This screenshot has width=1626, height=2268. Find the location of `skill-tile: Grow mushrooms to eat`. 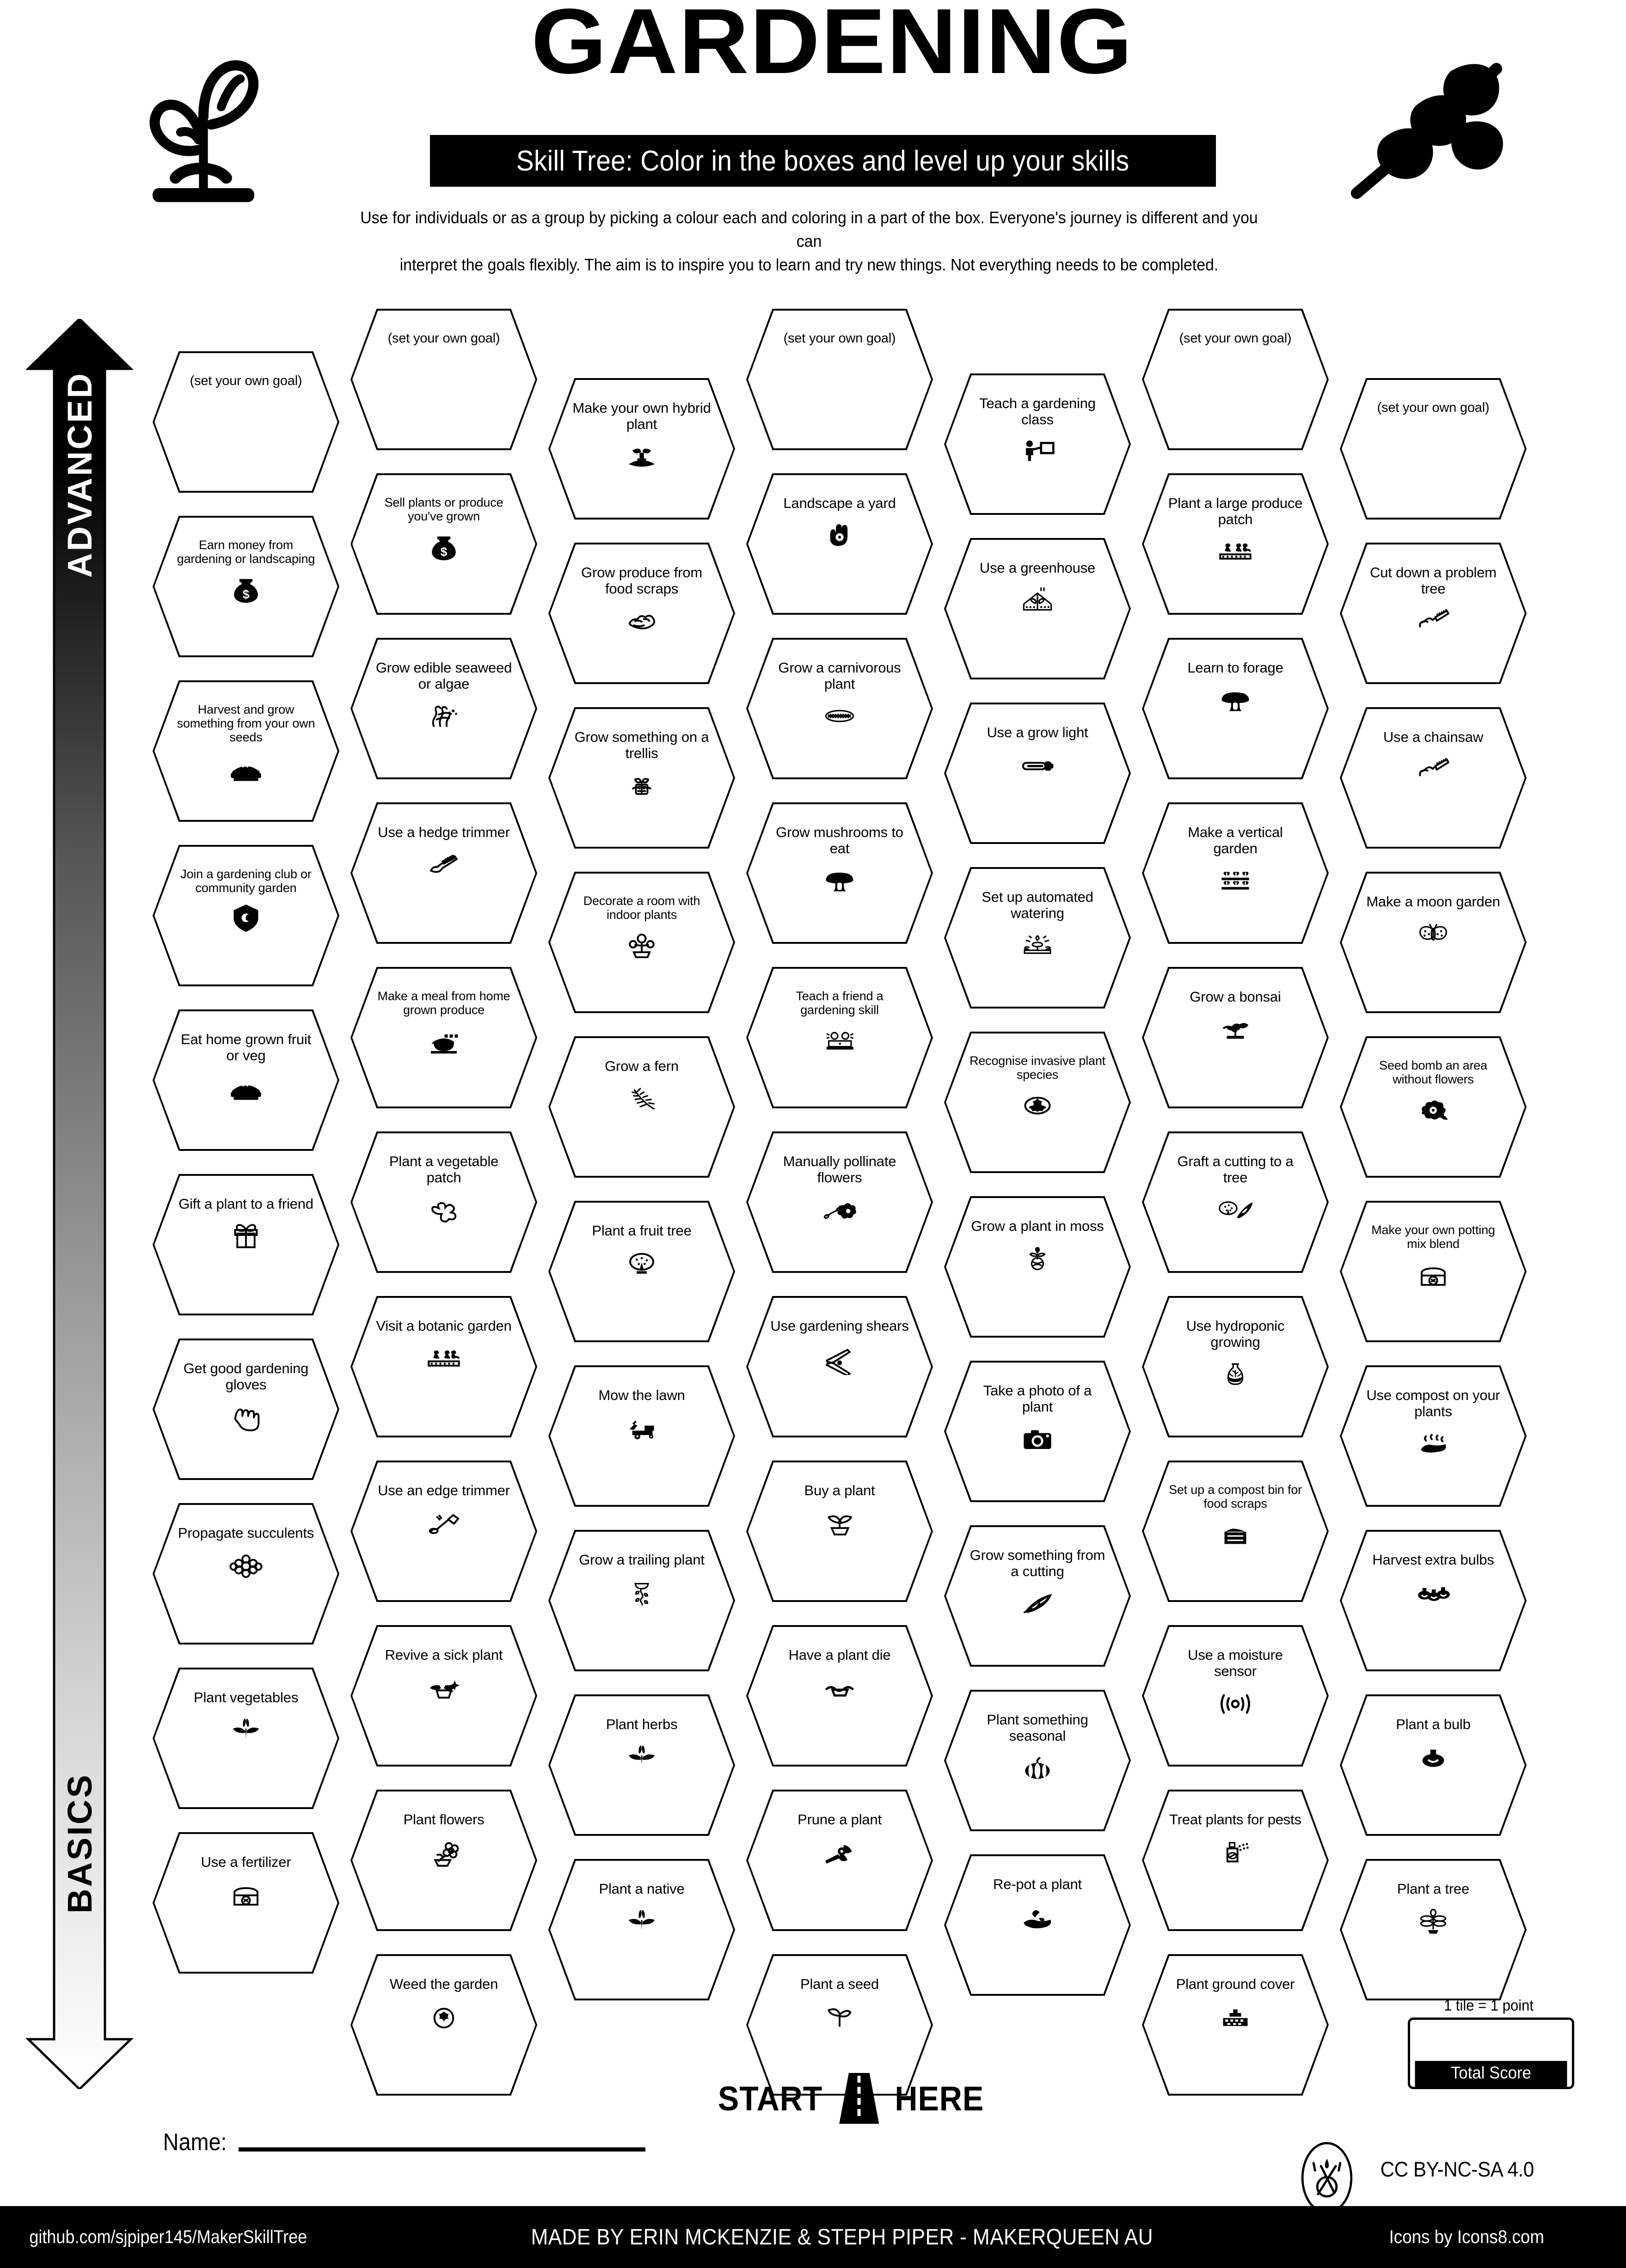

skill-tile: Grow mushrooms to eat is located at coordinates (839, 873).